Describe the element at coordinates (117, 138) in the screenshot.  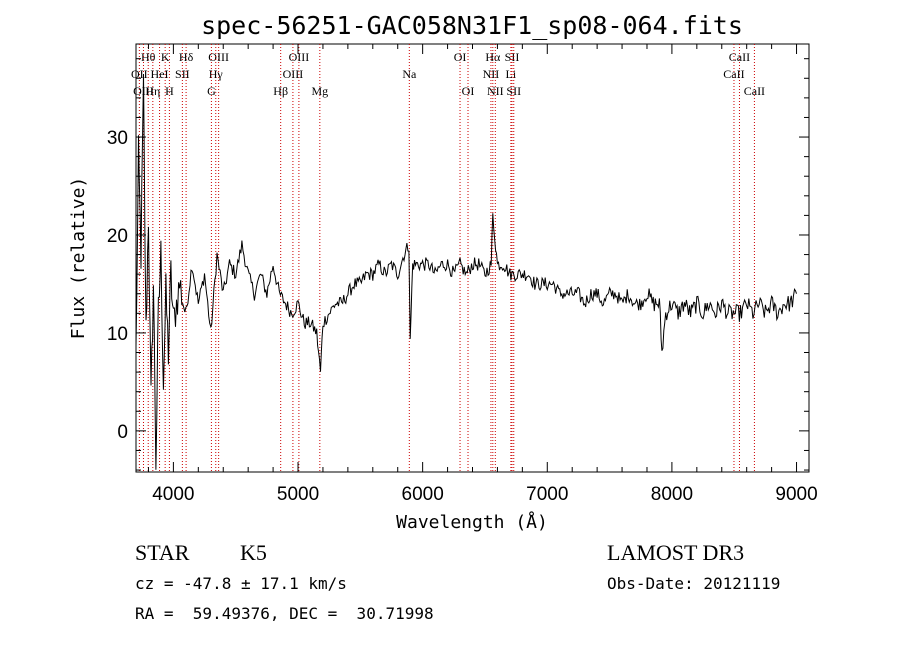
I see `y-tick-label: 30` at that location.